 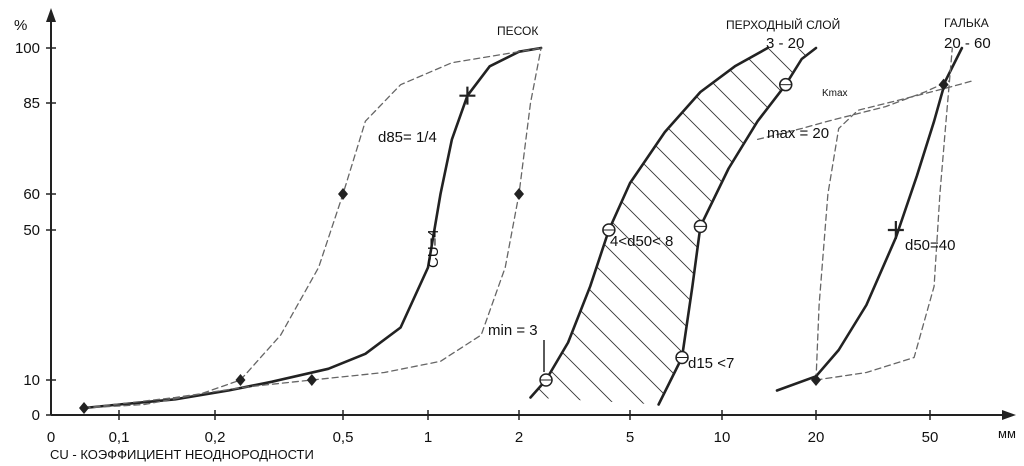 What do you see at coordinates (722, 437) in the screenshot?
I see `x-tick-label: 10` at bounding box center [722, 437].